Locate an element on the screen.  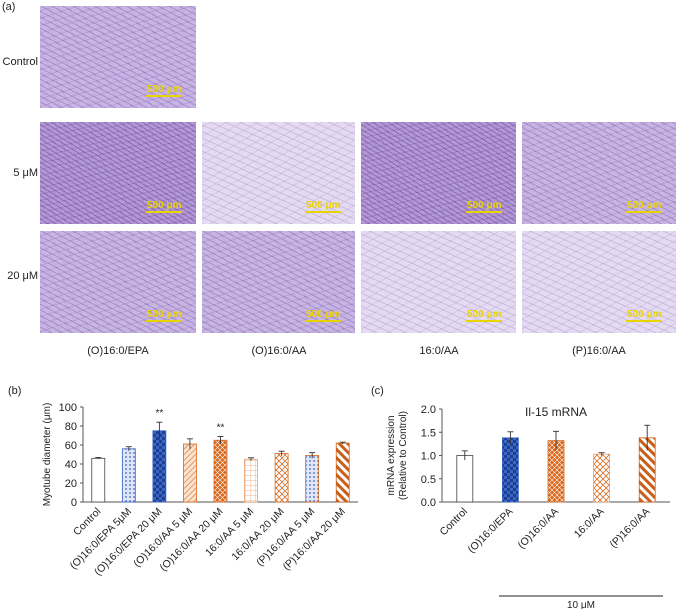
micrograph-control: 500 μm is located at coordinates (118, 57).